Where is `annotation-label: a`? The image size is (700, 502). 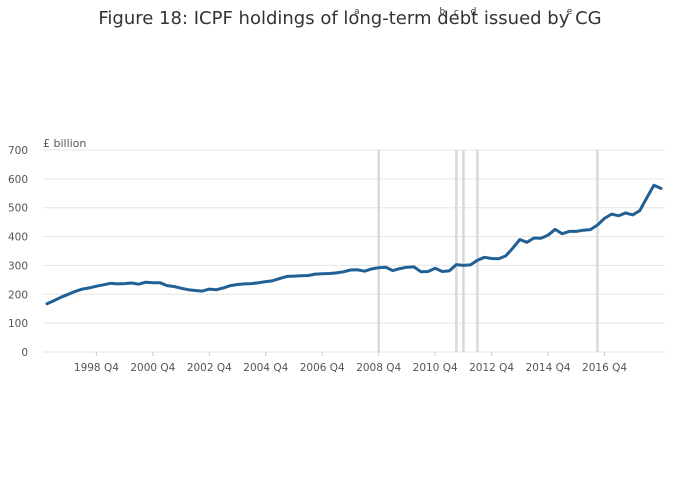 annotation-label: a is located at coordinates (357, 12).